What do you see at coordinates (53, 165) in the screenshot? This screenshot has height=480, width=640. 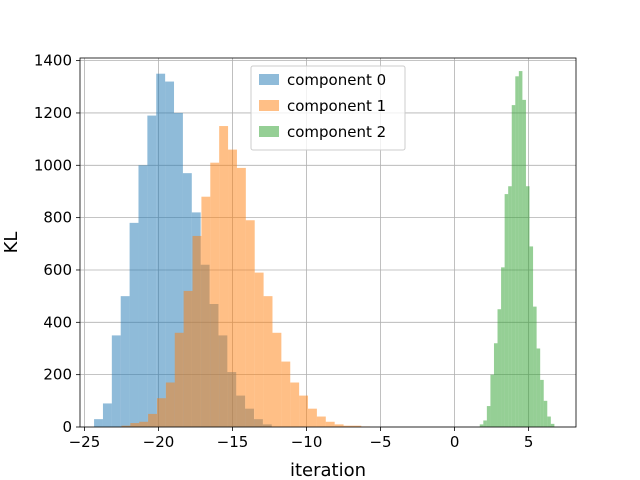 I see `y-tick-label: 1000` at bounding box center [53, 165].